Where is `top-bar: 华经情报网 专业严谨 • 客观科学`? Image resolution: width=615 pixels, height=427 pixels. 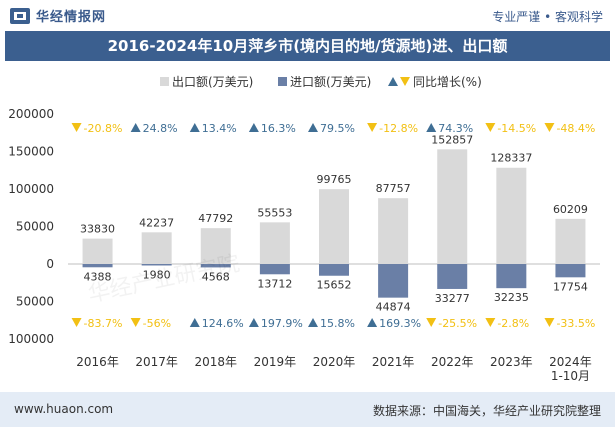
top-bar: 华经情报网 专业严谨 • 客观科学 is located at coordinates (307, 15).